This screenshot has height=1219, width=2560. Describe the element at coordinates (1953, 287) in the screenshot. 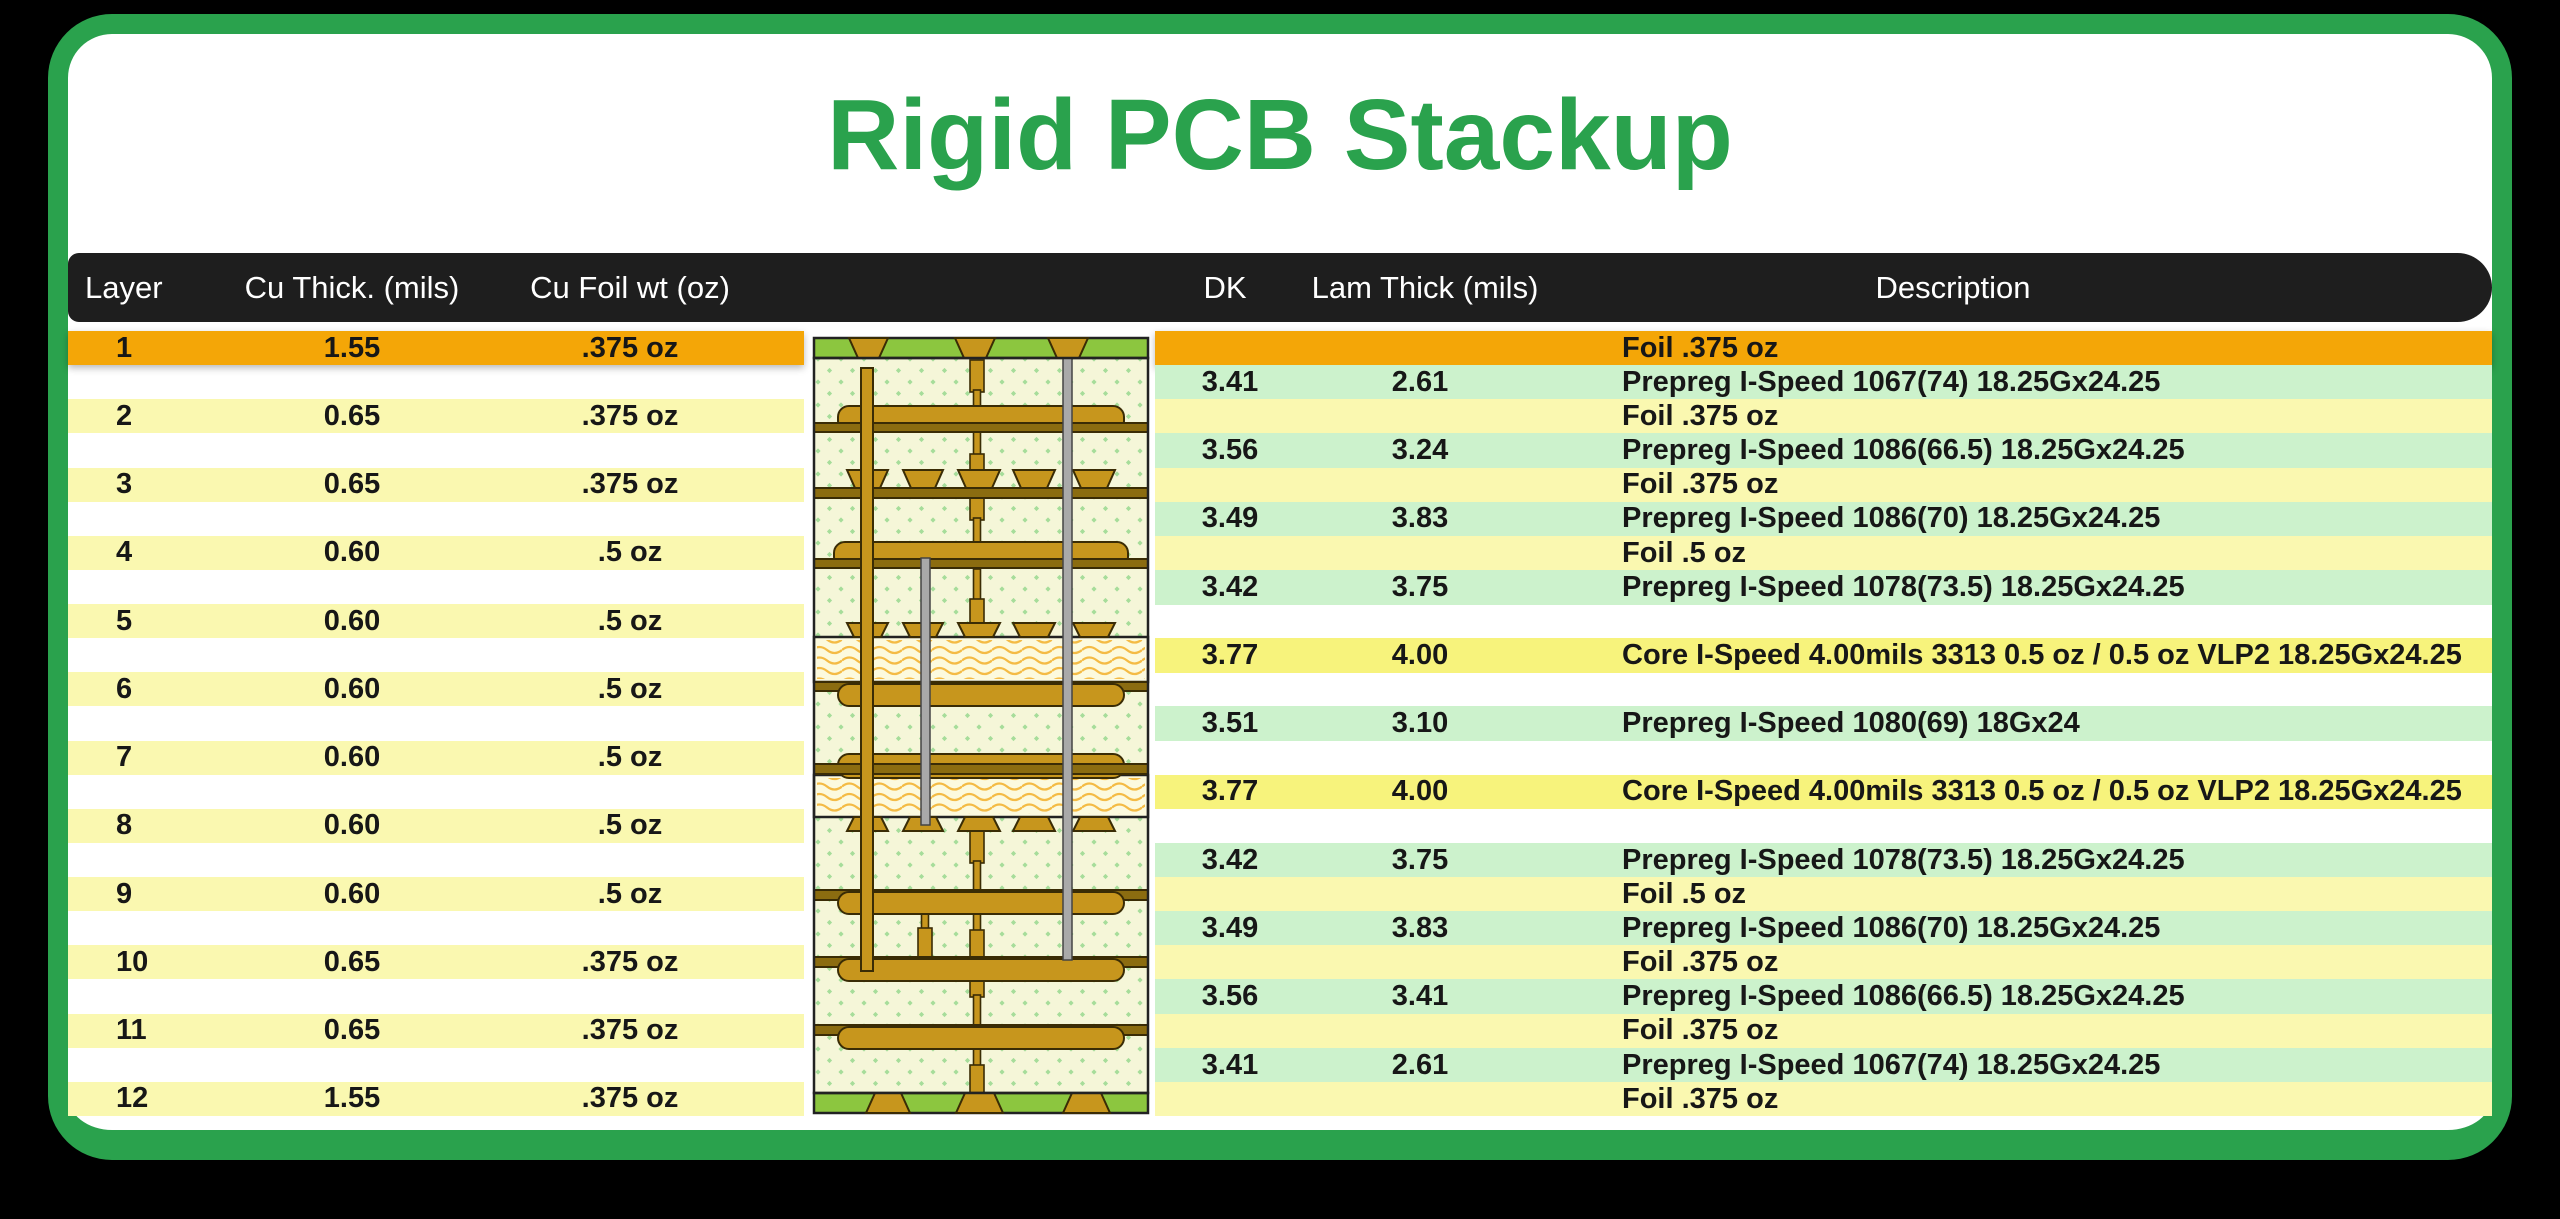

I see `column-header-description: Description` at that location.